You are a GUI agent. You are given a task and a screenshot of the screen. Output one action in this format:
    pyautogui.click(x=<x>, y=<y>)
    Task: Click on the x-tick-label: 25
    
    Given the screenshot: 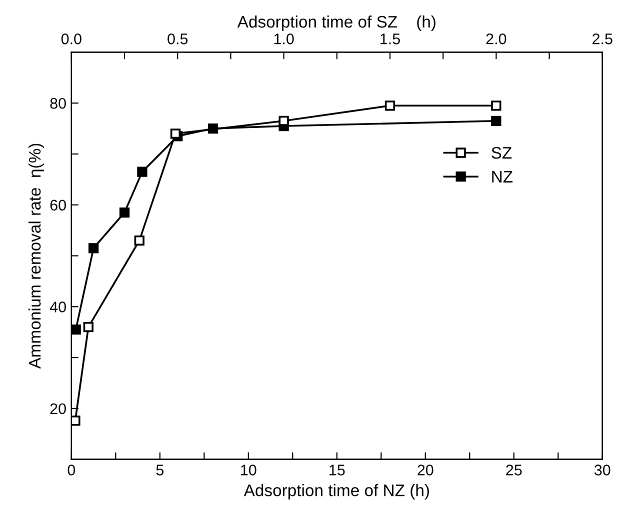 What is the action you would take?
    pyautogui.click(x=514, y=470)
    